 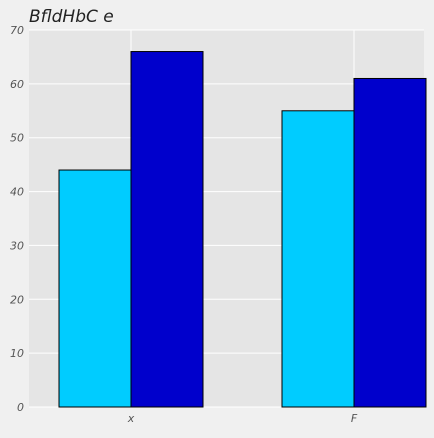 I want to click on x-tick-label: x, so click(x=131, y=418).